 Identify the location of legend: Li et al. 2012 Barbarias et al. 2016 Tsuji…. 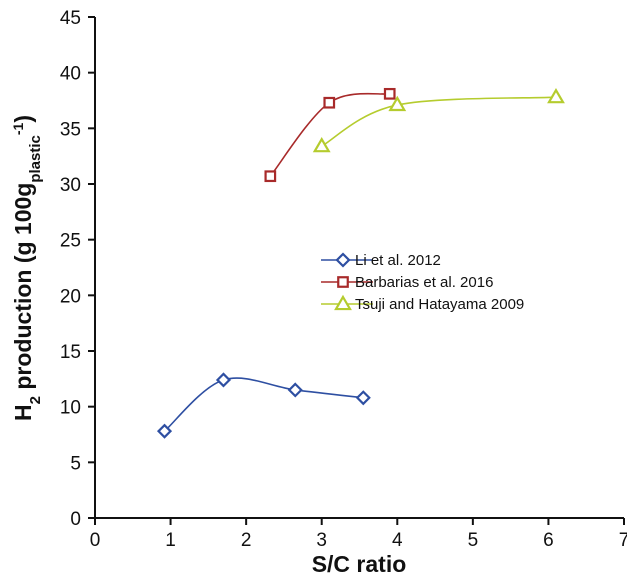
(422, 282).